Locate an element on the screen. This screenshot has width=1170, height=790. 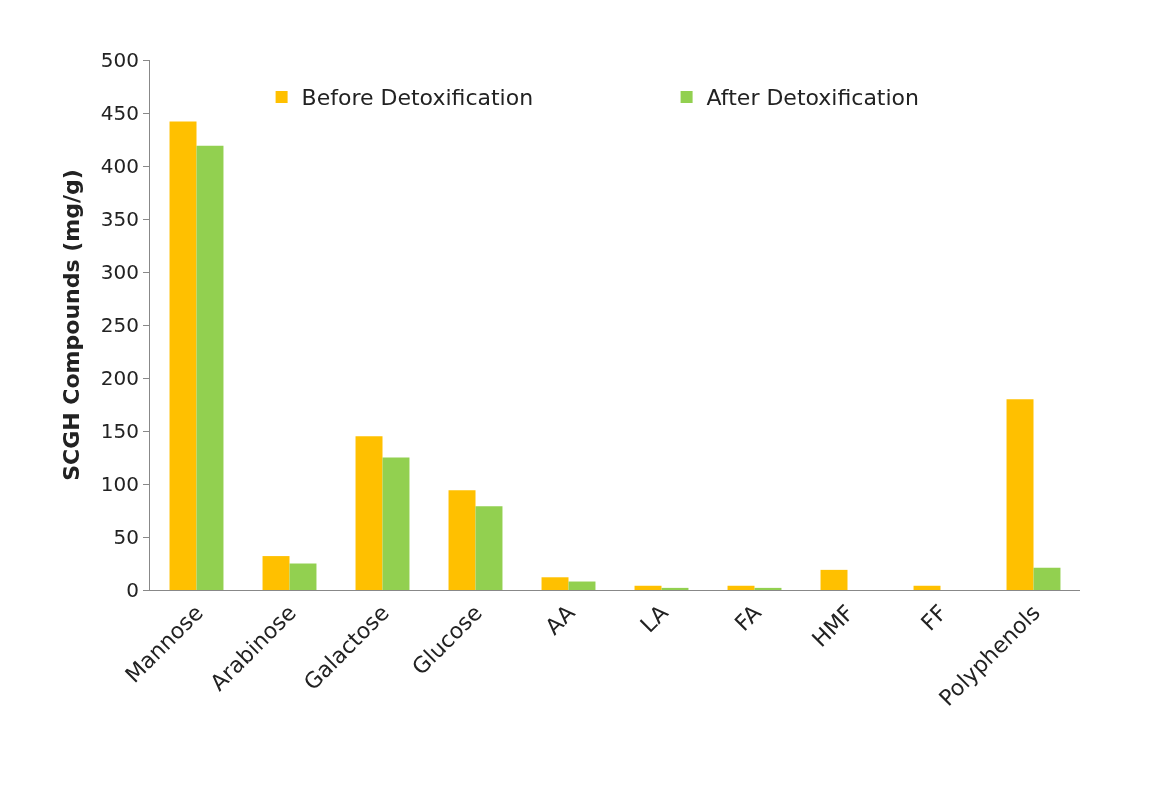
y-tick-label: 400 is located at coordinates (119, 166).